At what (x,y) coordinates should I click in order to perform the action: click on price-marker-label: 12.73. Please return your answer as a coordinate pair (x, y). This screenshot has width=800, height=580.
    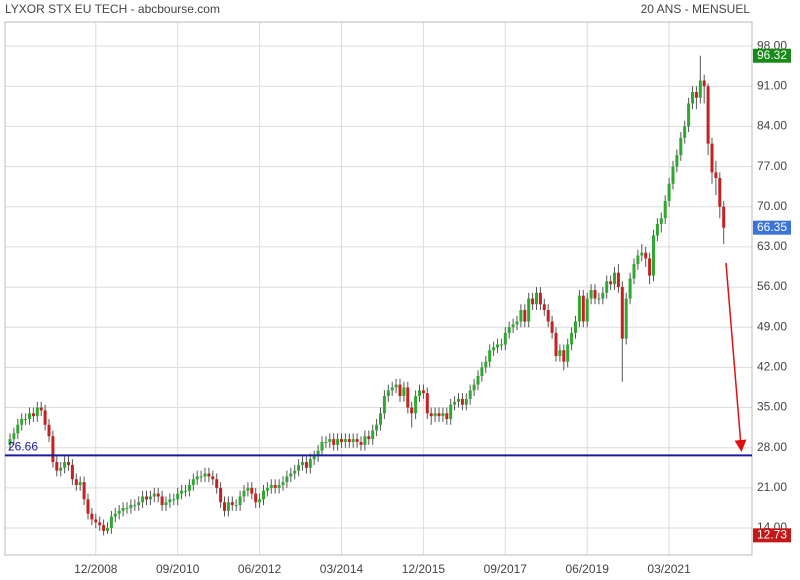
    Looking at the image, I should click on (772, 534).